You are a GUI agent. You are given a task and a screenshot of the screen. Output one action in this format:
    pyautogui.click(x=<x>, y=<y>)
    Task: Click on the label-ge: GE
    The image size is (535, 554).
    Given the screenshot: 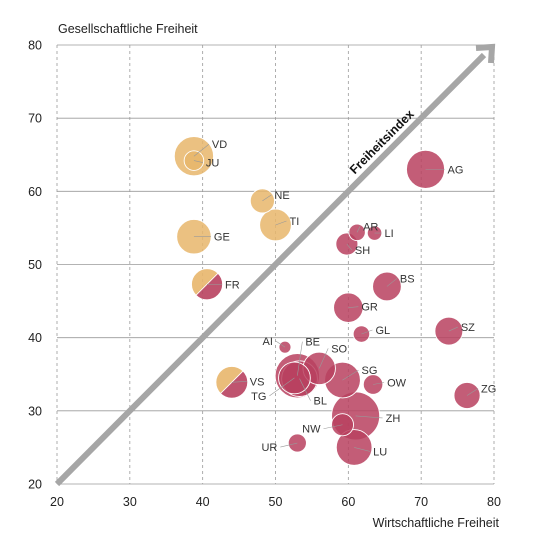 What is the action you would take?
    pyautogui.click(x=222, y=238)
    